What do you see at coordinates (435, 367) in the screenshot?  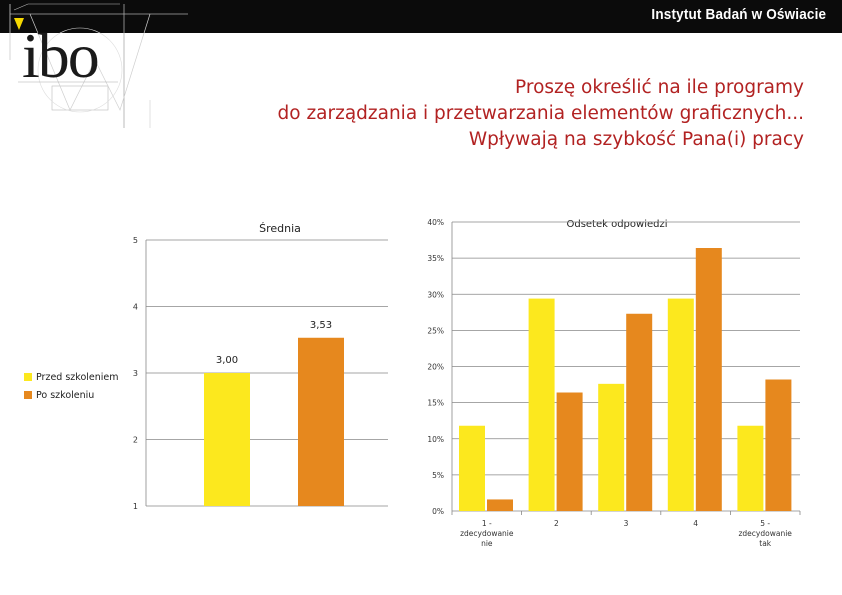 I see `distribution-y-tick-label: 20%` at bounding box center [435, 367].